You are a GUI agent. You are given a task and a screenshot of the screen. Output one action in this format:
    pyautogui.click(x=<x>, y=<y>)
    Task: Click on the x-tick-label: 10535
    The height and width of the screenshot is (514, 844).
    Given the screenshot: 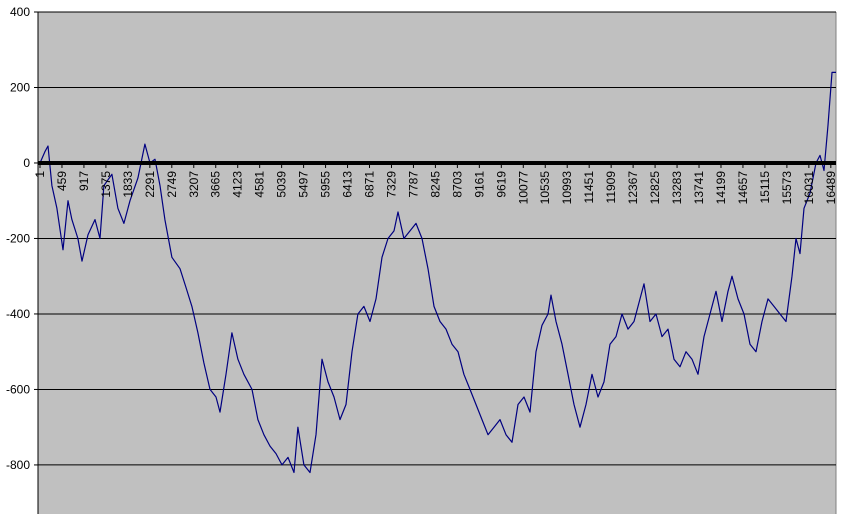 What is the action you would take?
    pyautogui.click(x=545, y=188)
    